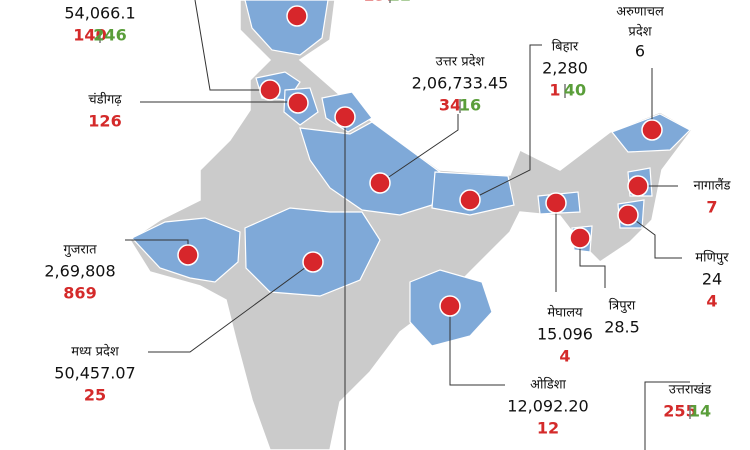 The width and height of the screenshot is (750, 450). What do you see at coordinates (370, 168) in the screenshot?
I see `uttar-pradesh-region` at bounding box center [370, 168].